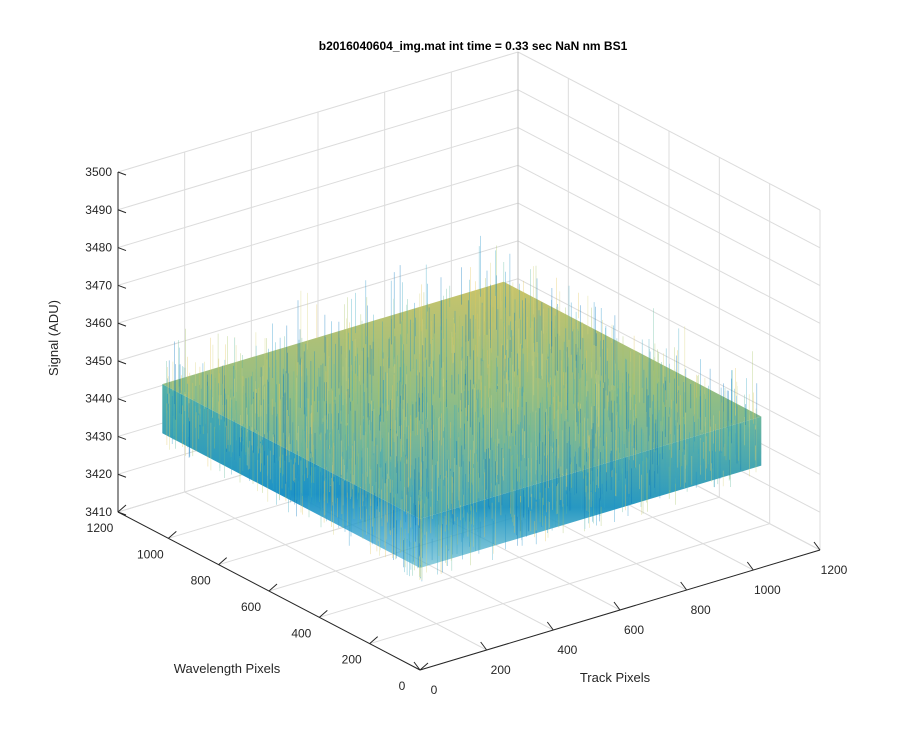 The image size is (900, 750). I want to click on x-tick-label: 1200, so click(834, 570).